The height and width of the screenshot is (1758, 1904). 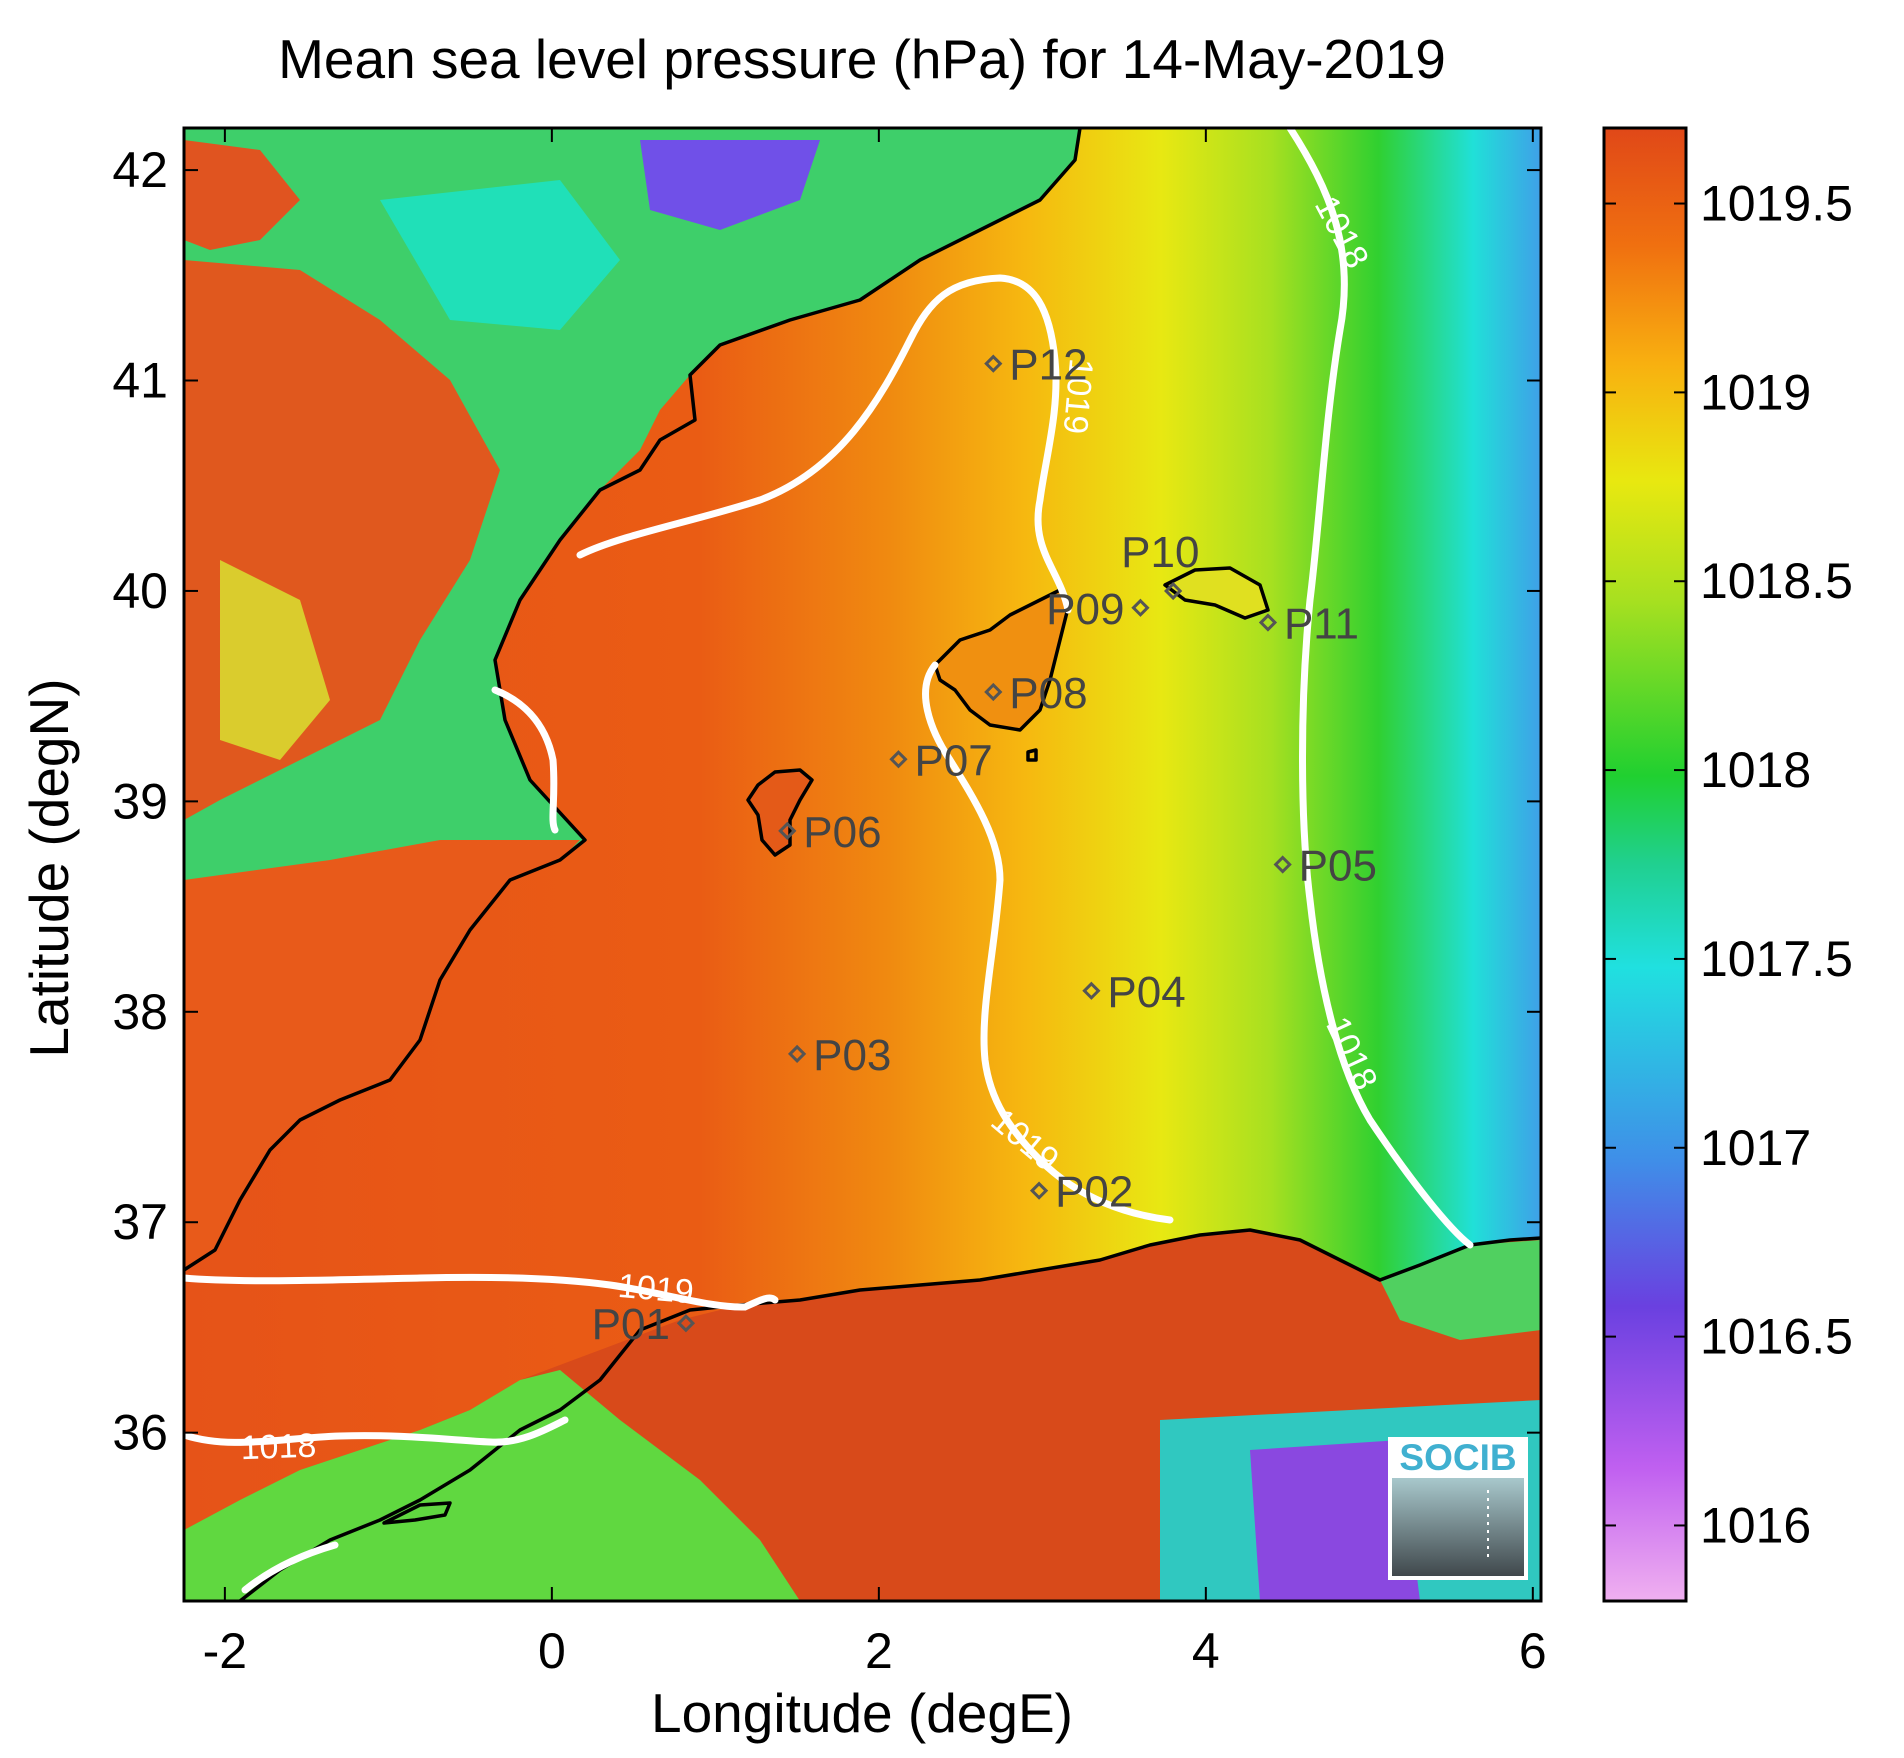 I want to click on coastline-ibiza, so click(x=780, y=812).